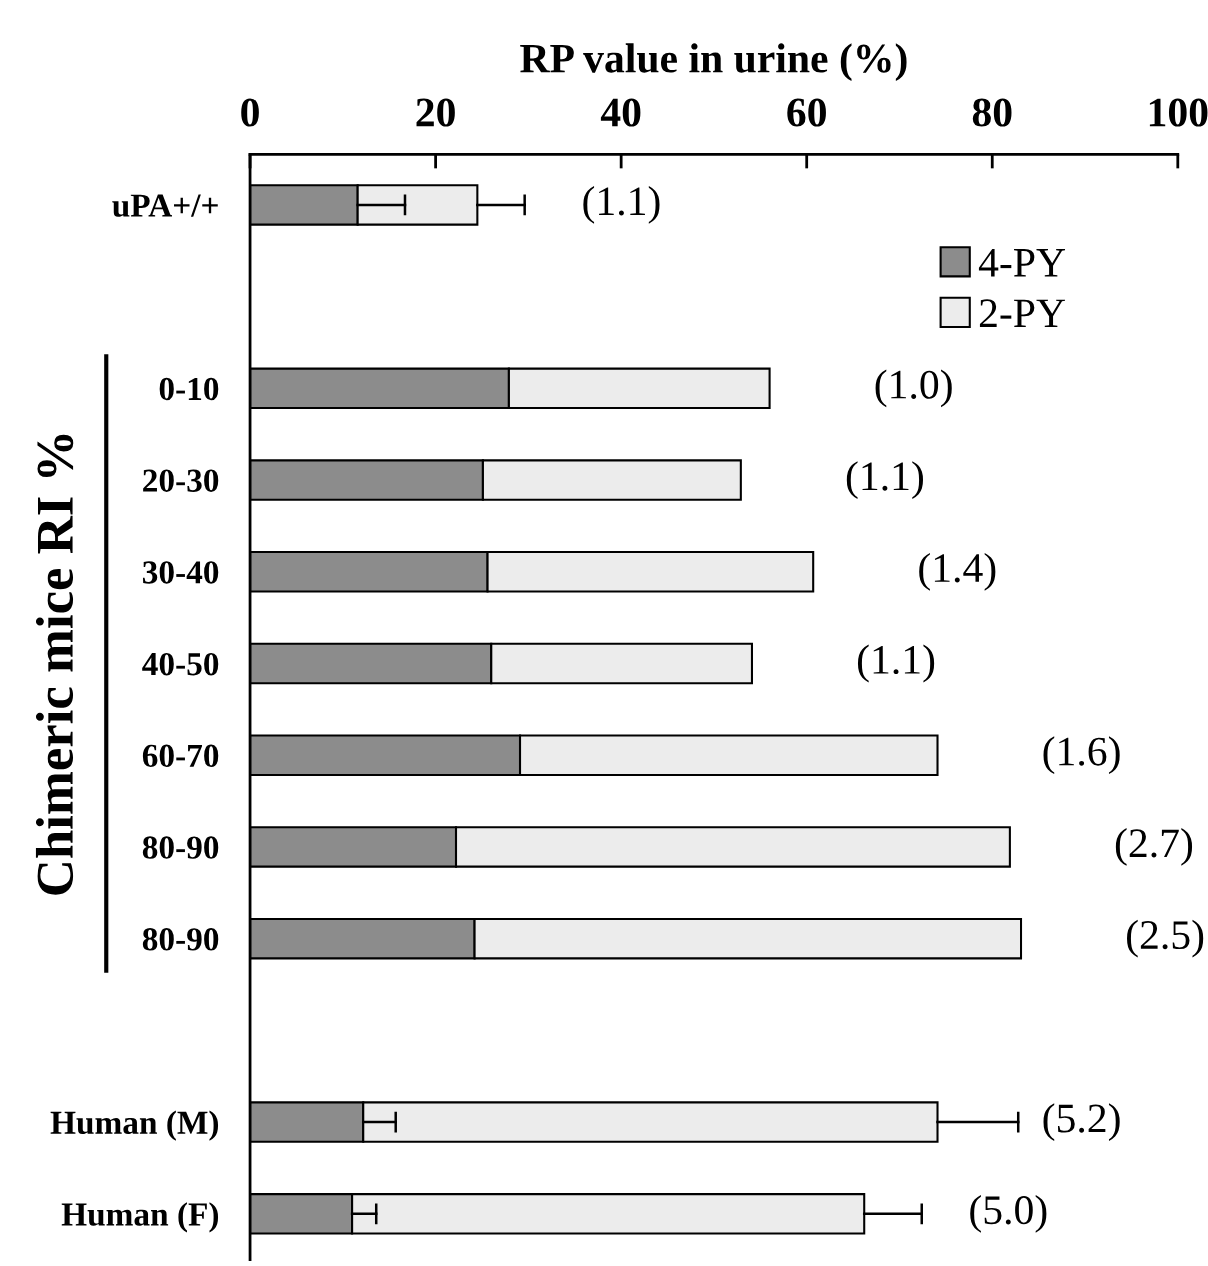 The height and width of the screenshot is (1266, 1208). I want to click on x-tick-label: 40, so click(620, 112).